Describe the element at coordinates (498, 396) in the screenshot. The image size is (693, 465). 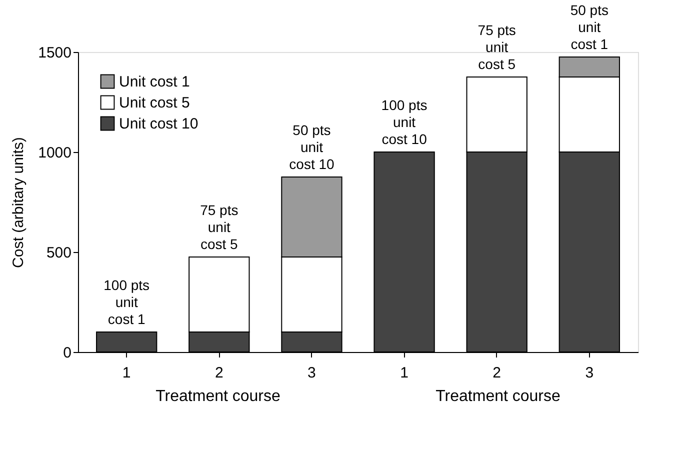
I see `text: Treatment course` at that location.